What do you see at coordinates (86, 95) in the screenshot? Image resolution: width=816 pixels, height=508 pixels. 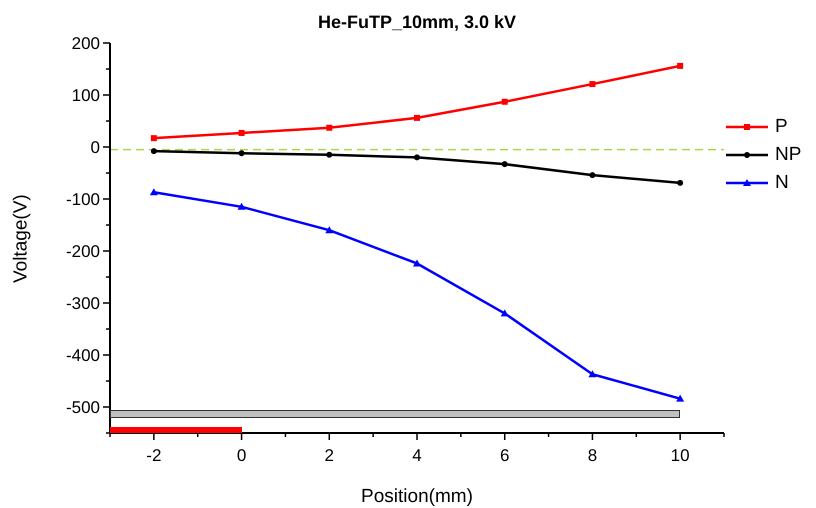 I see `y-tick-label: 100` at bounding box center [86, 95].